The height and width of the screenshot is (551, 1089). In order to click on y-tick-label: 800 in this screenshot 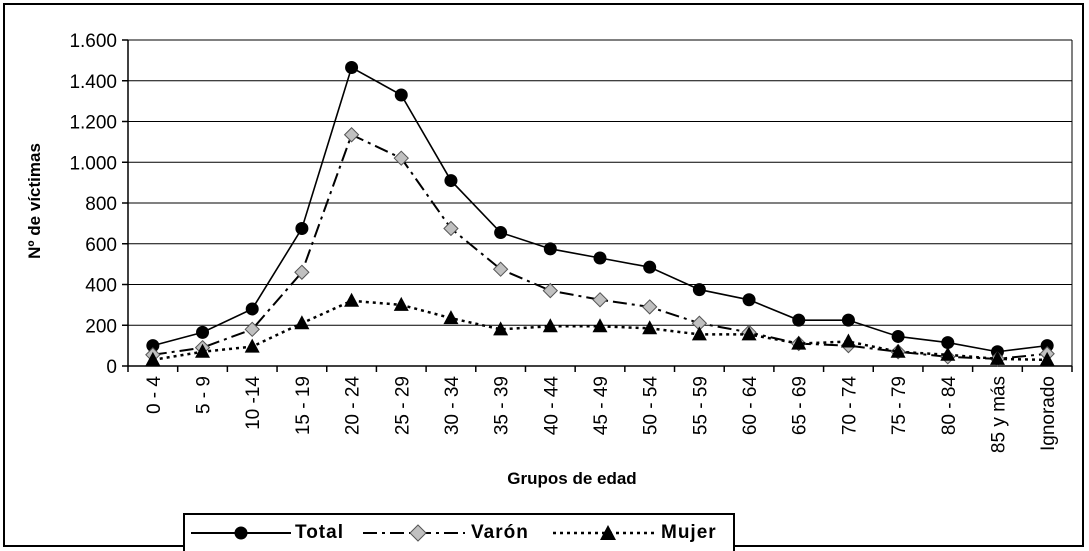, I will do `click(101, 204)`.